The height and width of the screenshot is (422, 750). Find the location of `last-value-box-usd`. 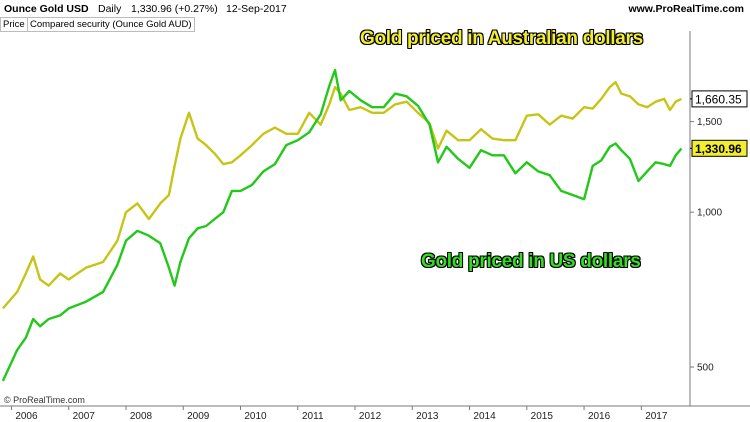

last-value-box-usd is located at coordinates (719, 148).